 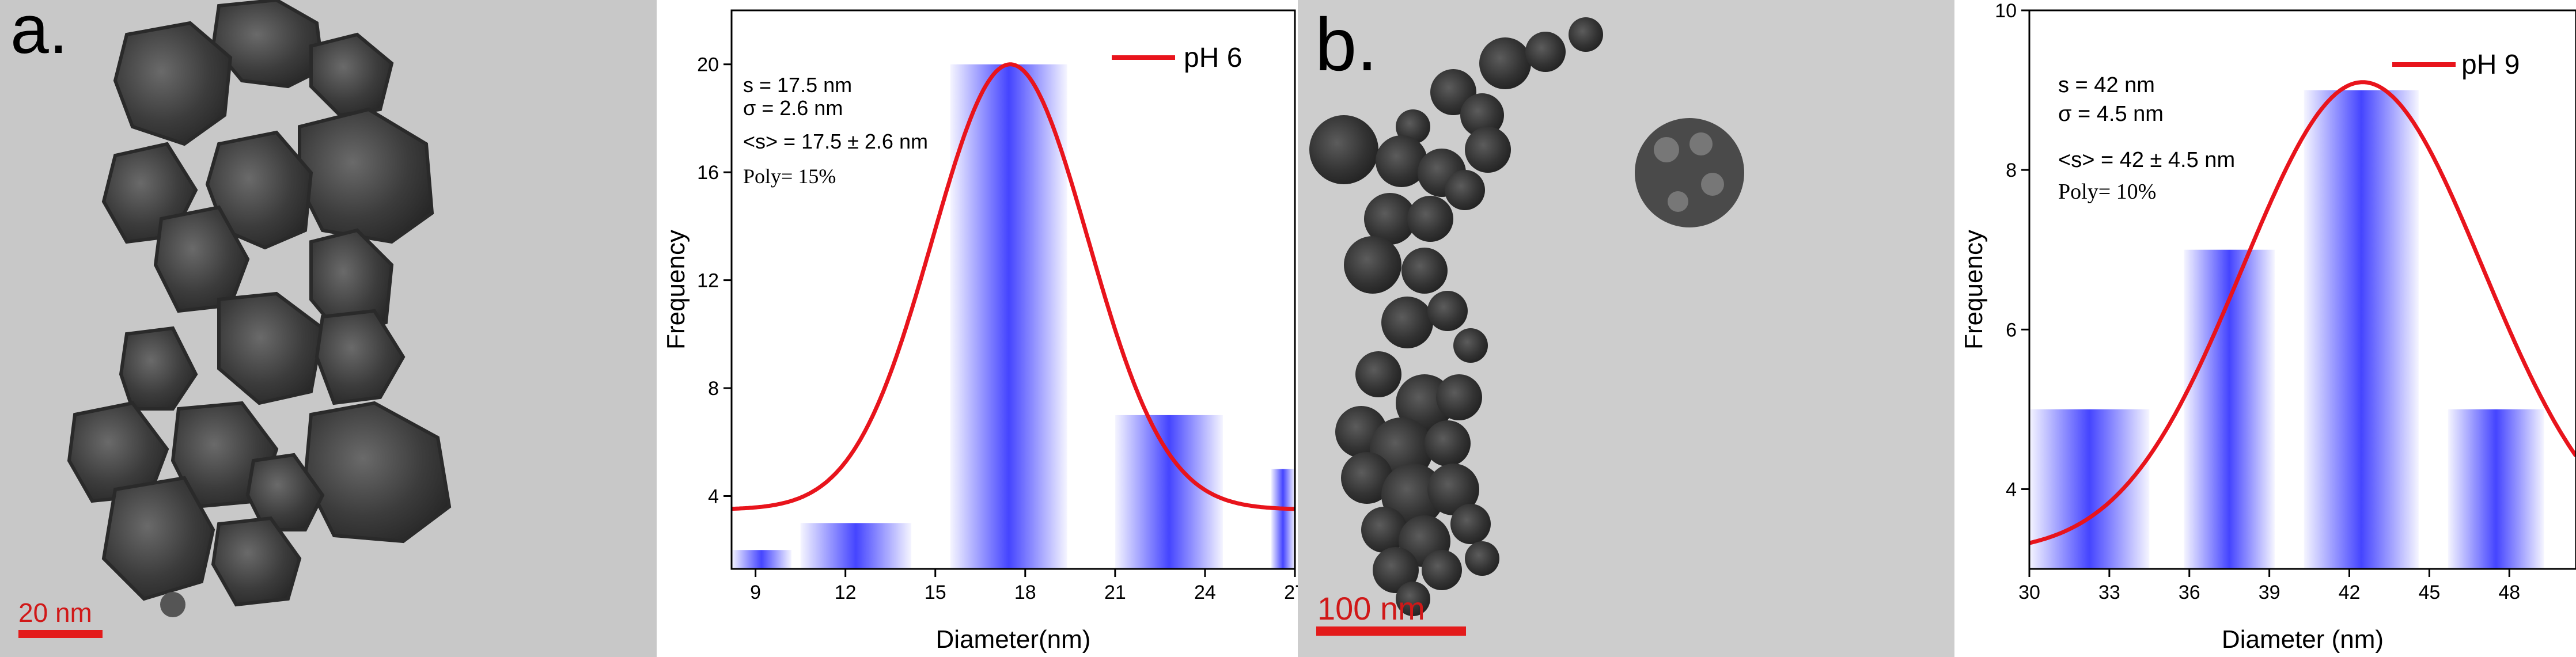 I want to click on x-tick-label: 18, so click(x=1025, y=592).